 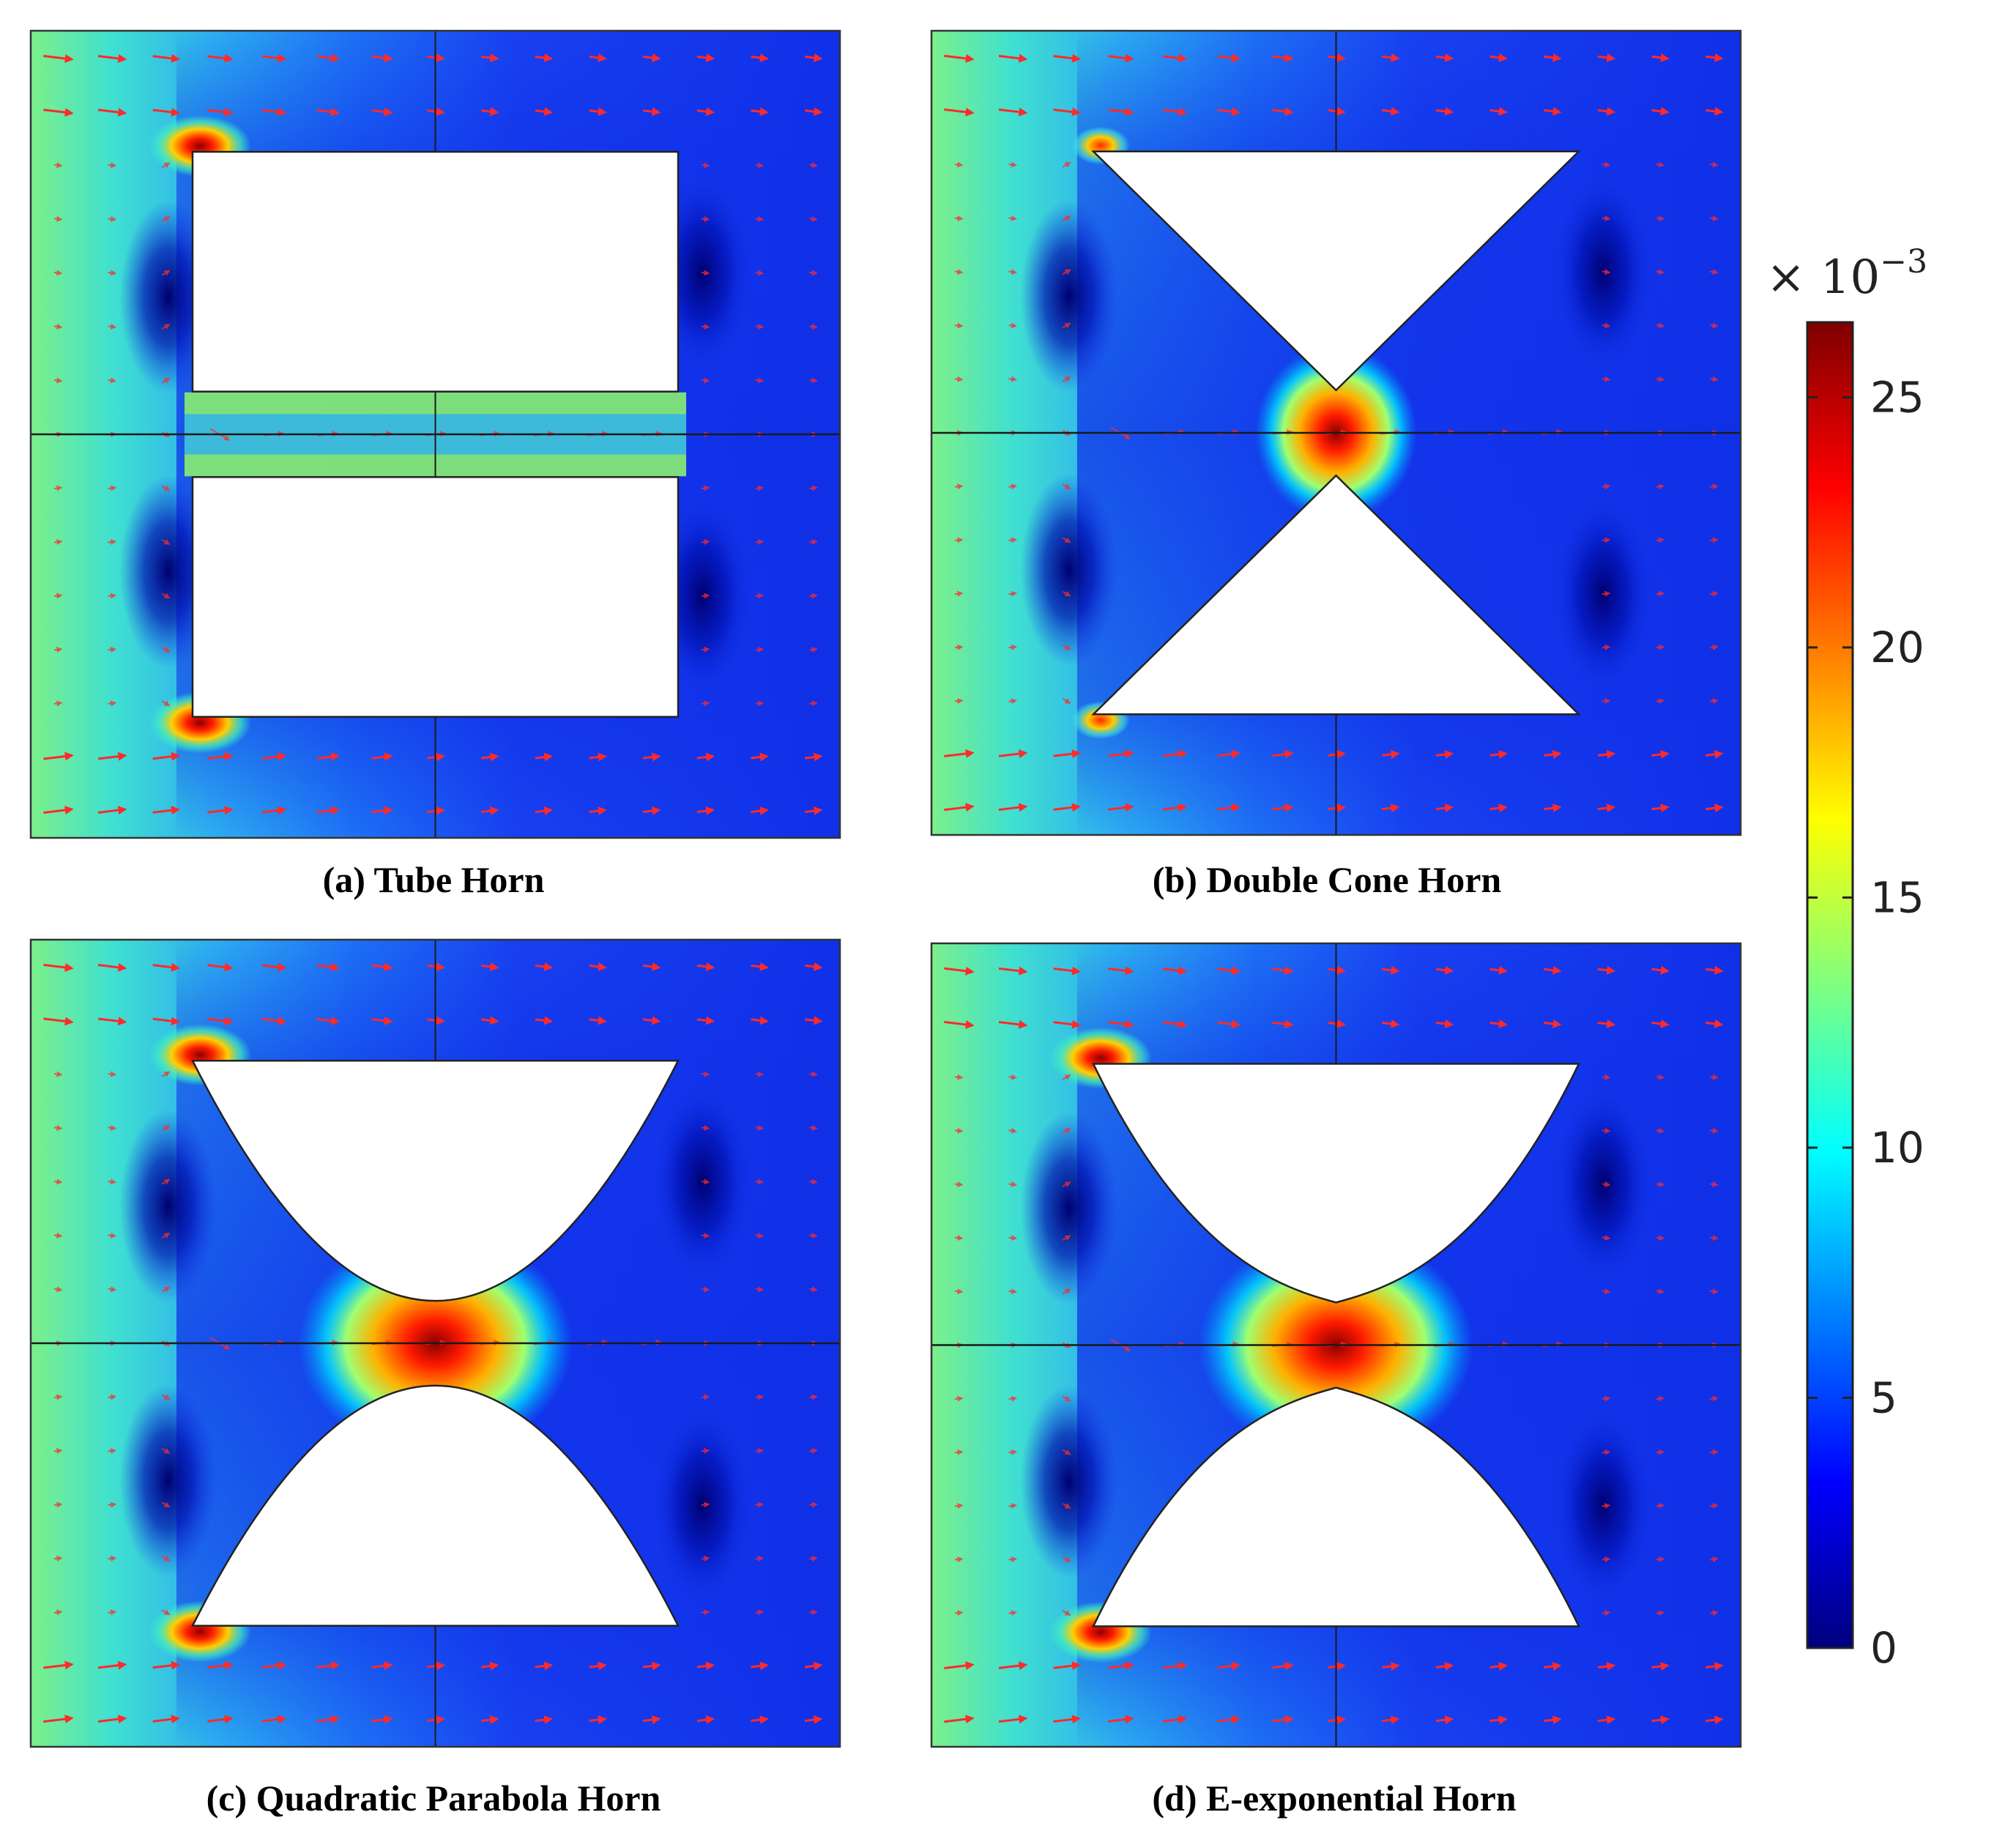 What do you see at coordinates (1903, 262) in the screenshot?
I see `colorbar-exponent: −3` at bounding box center [1903, 262].